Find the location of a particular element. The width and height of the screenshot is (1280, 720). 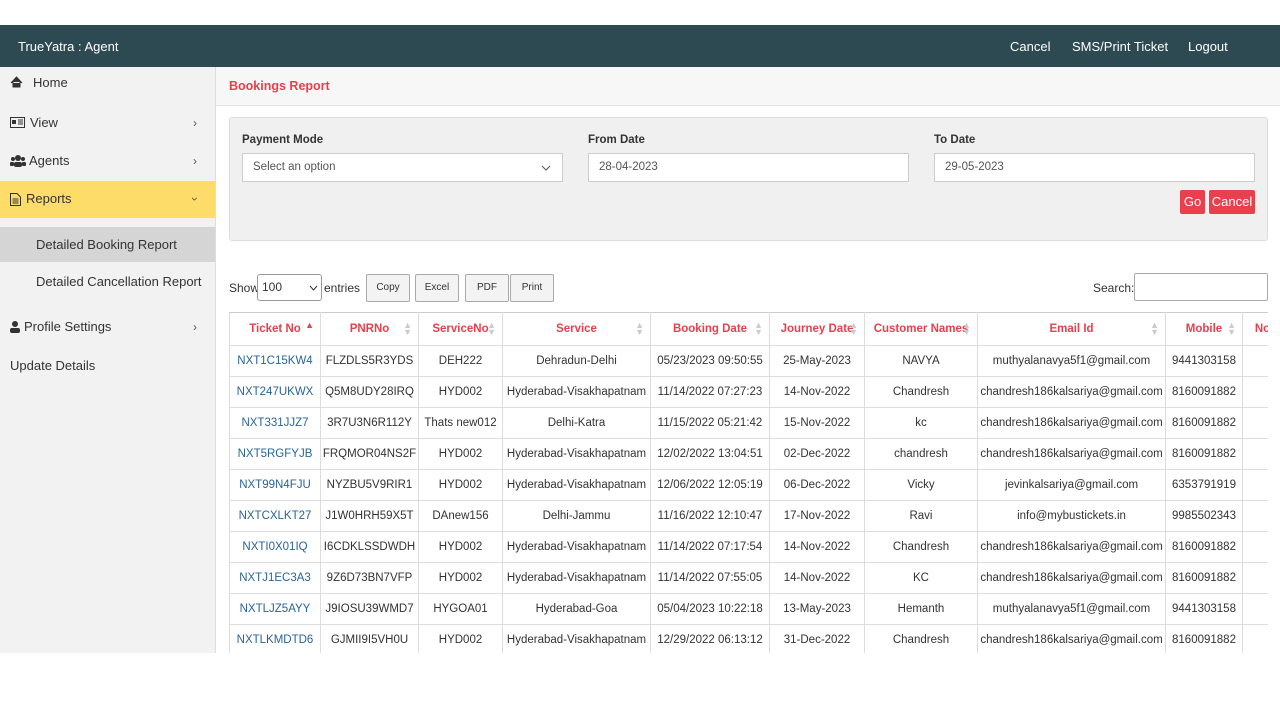

cell: 11/14/2022 07:17:54 is located at coordinates (710, 547).